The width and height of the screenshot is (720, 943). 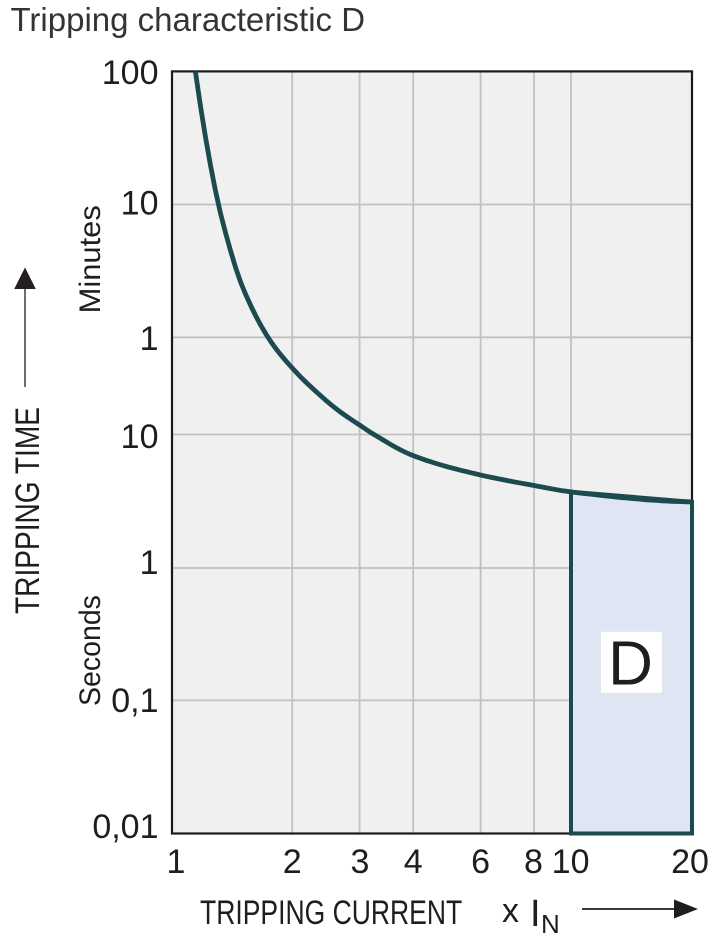 I want to click on svg-text: 0,1, so click(x=134, y=701).